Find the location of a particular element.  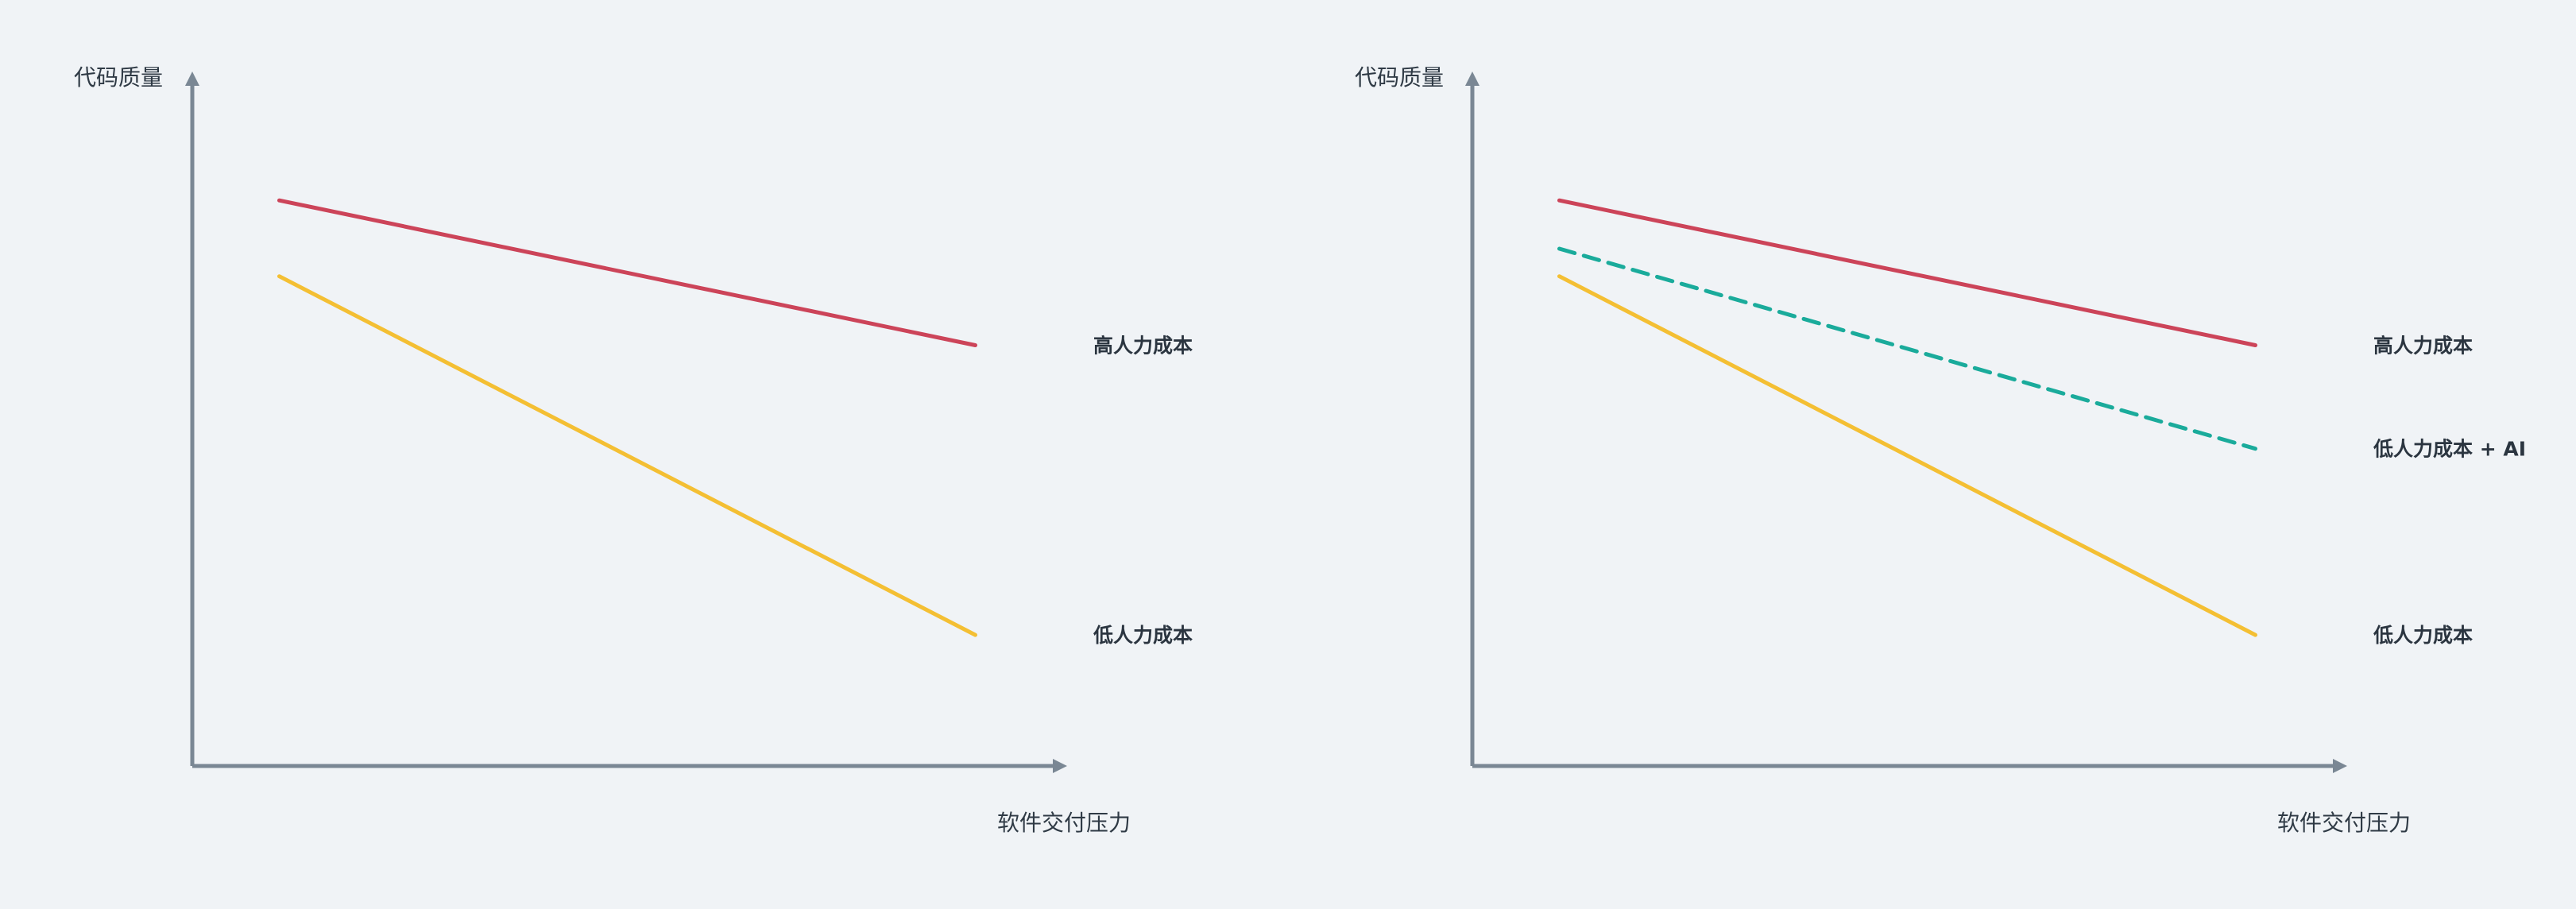

series-label-2: 低人力成本 is located at coordinates (1143, 635).